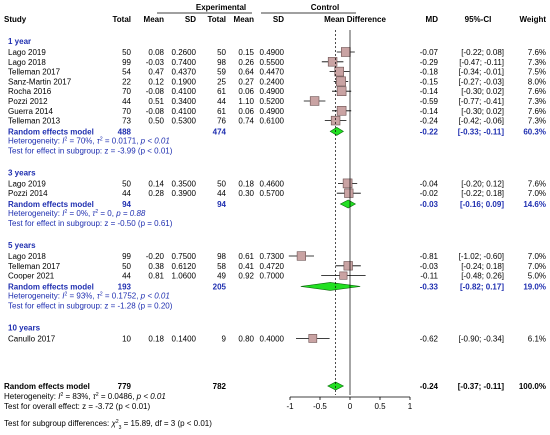  Describe the element at coordinates (537, 338) in the screenshot. I see `weight-value: 6.1%` at that location.